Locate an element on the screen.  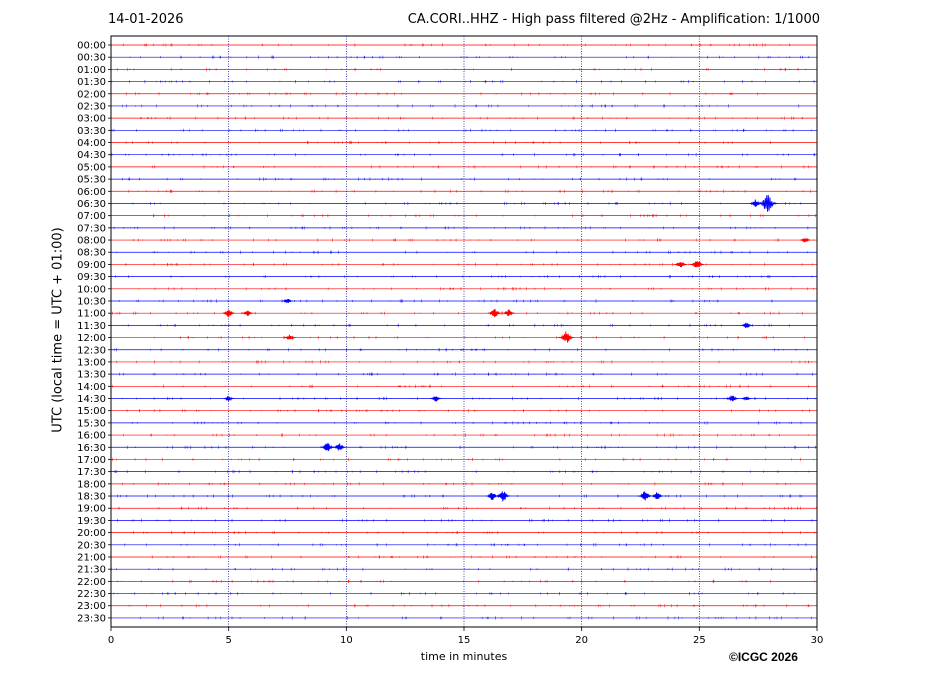
y-tick-label: 16:30 is located at coordinates (91, 448).